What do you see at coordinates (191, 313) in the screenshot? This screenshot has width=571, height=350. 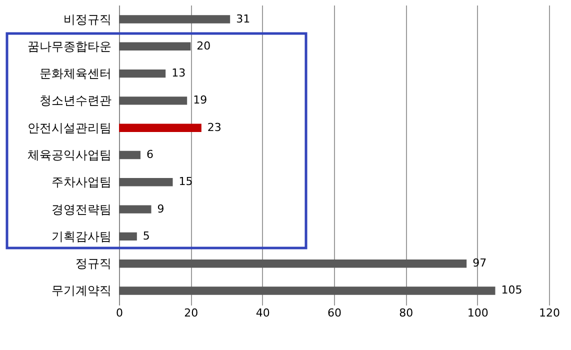 I see `x-tick-label: 20` at bounding box center [191, 313].